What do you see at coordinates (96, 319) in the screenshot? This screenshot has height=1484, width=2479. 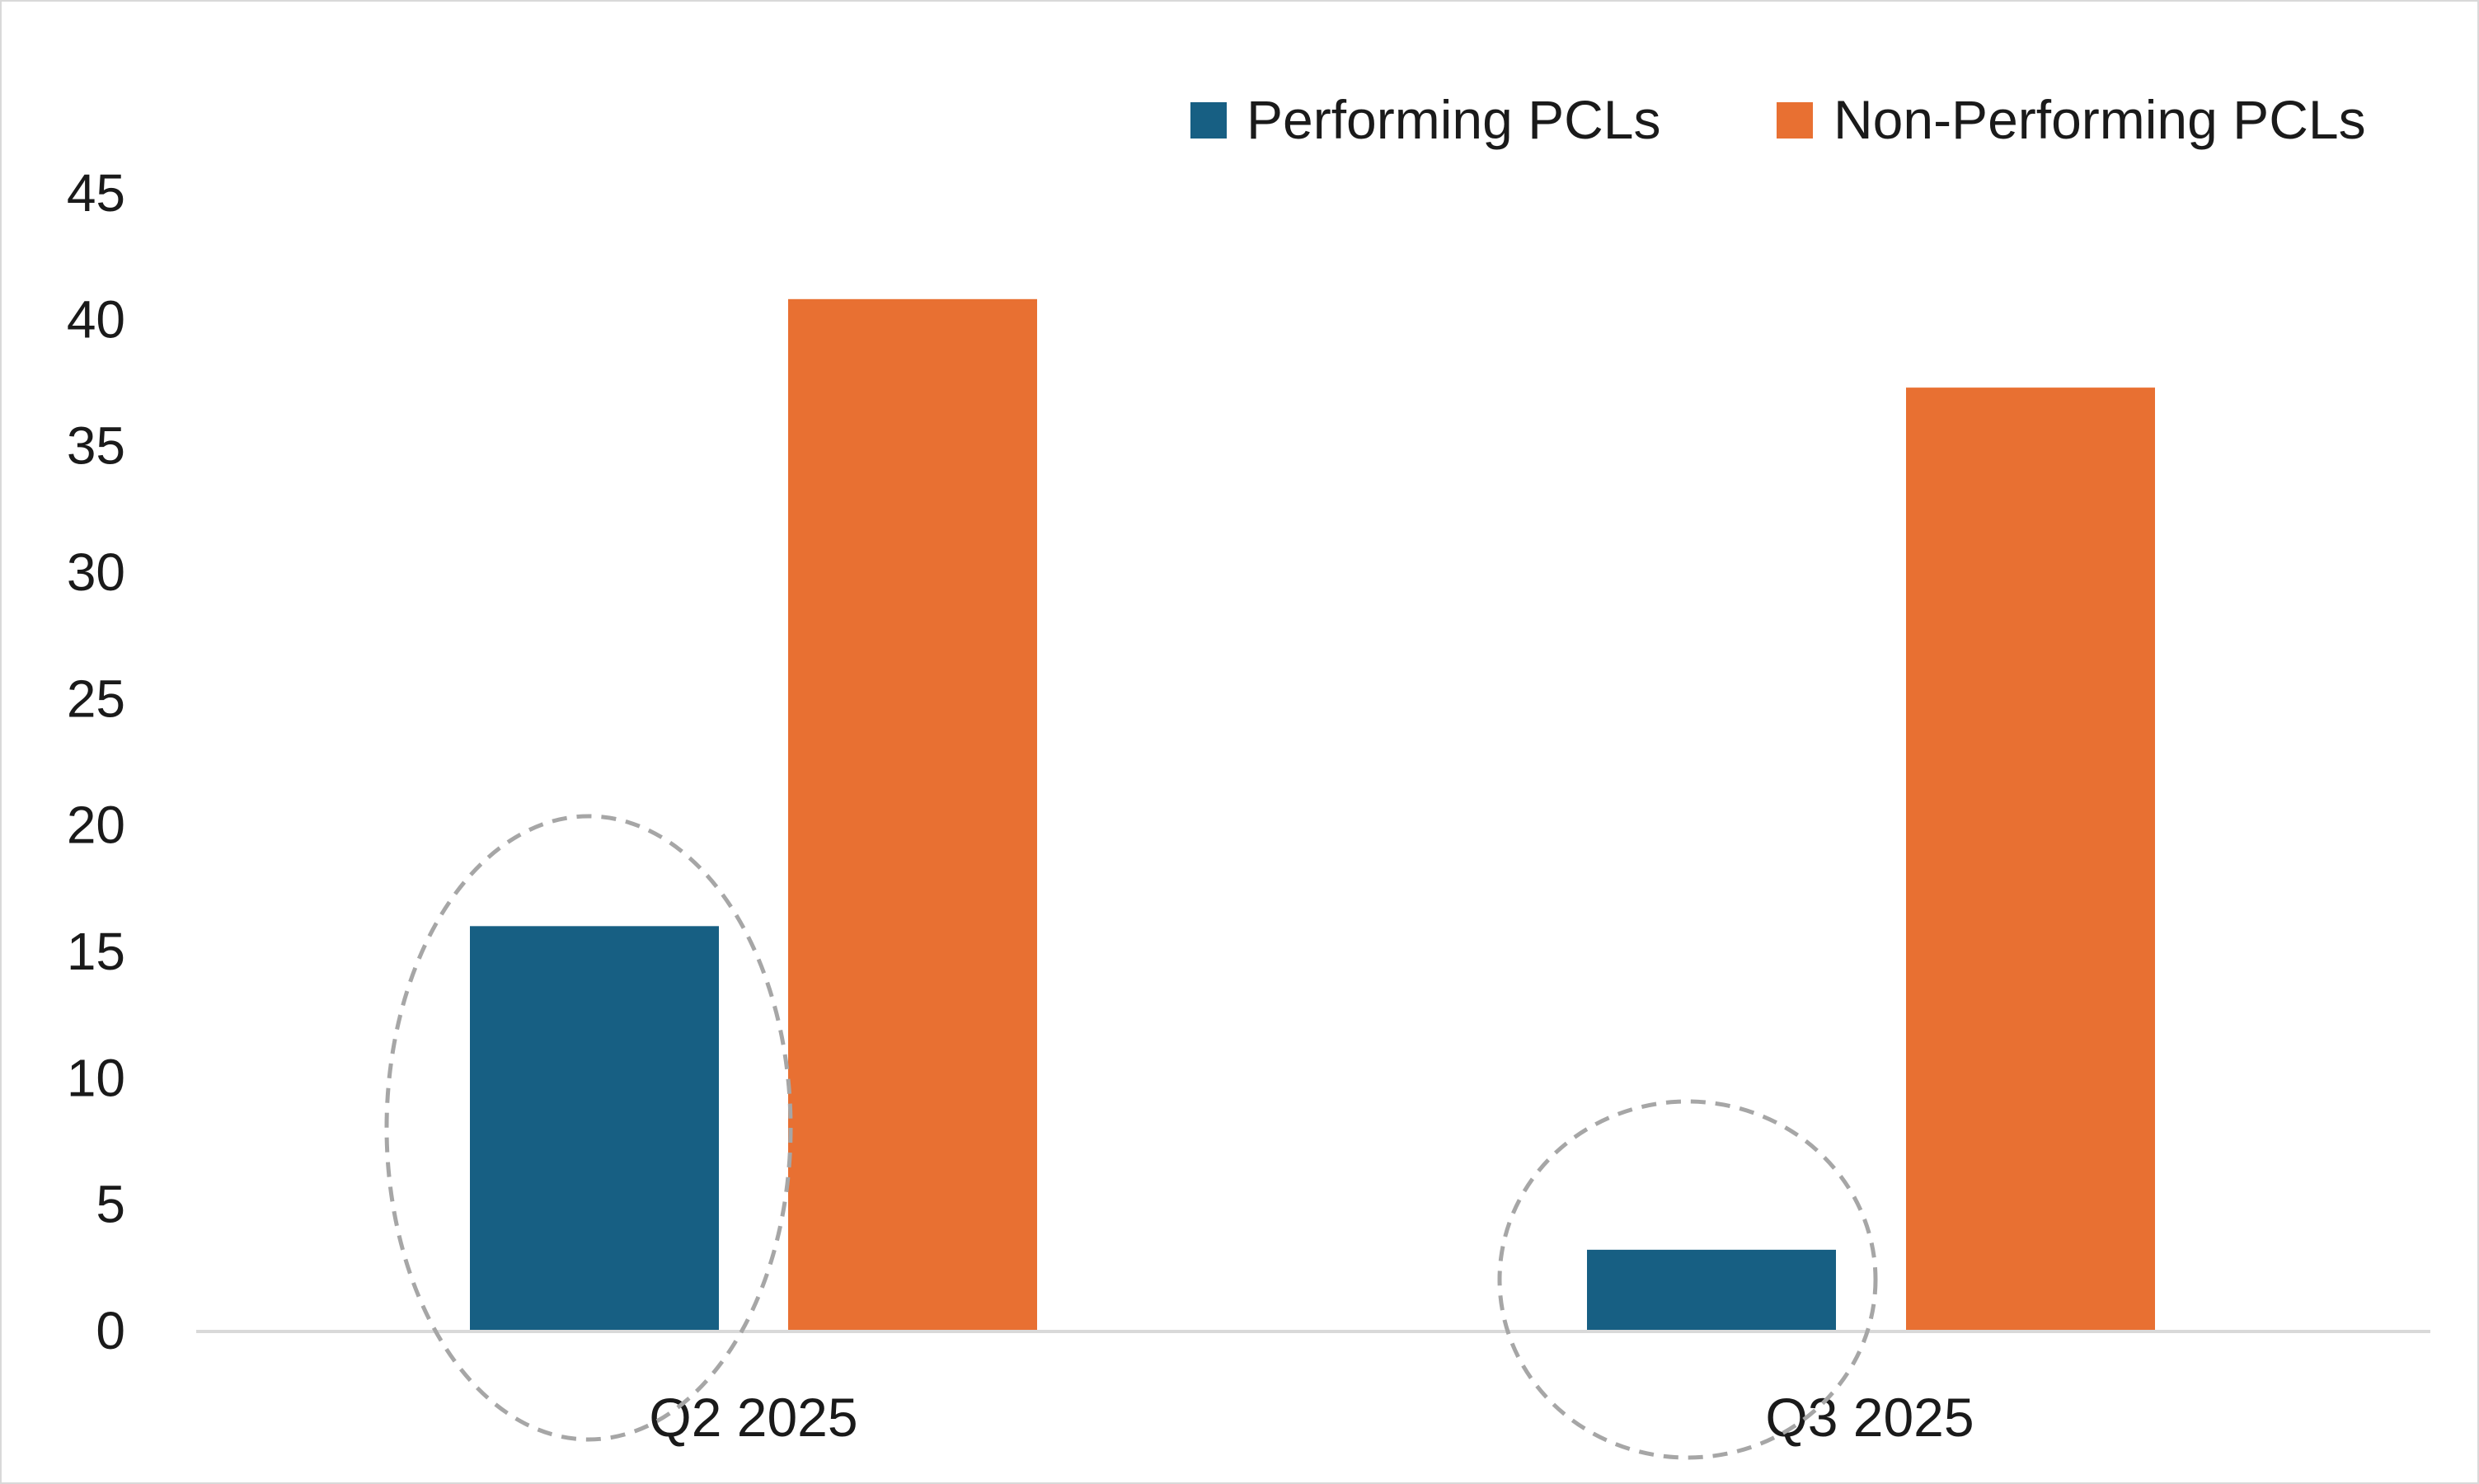 I see `y-tick-label: 40` at bounding box center [96, 319].